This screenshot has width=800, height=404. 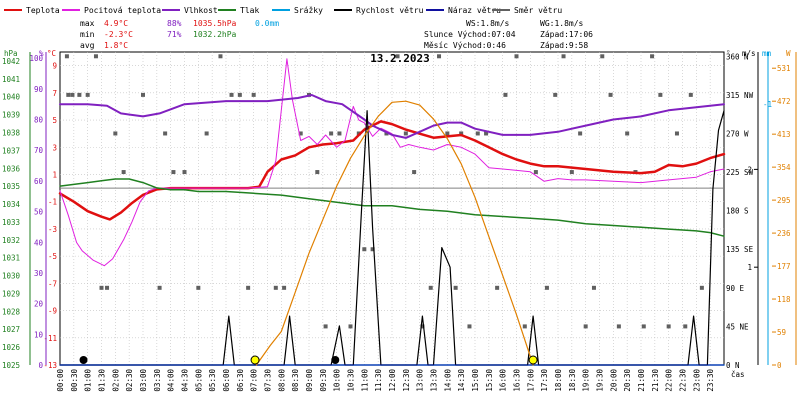 I want to click on x-tick-label: 07:00, so click(x=254, y=380).